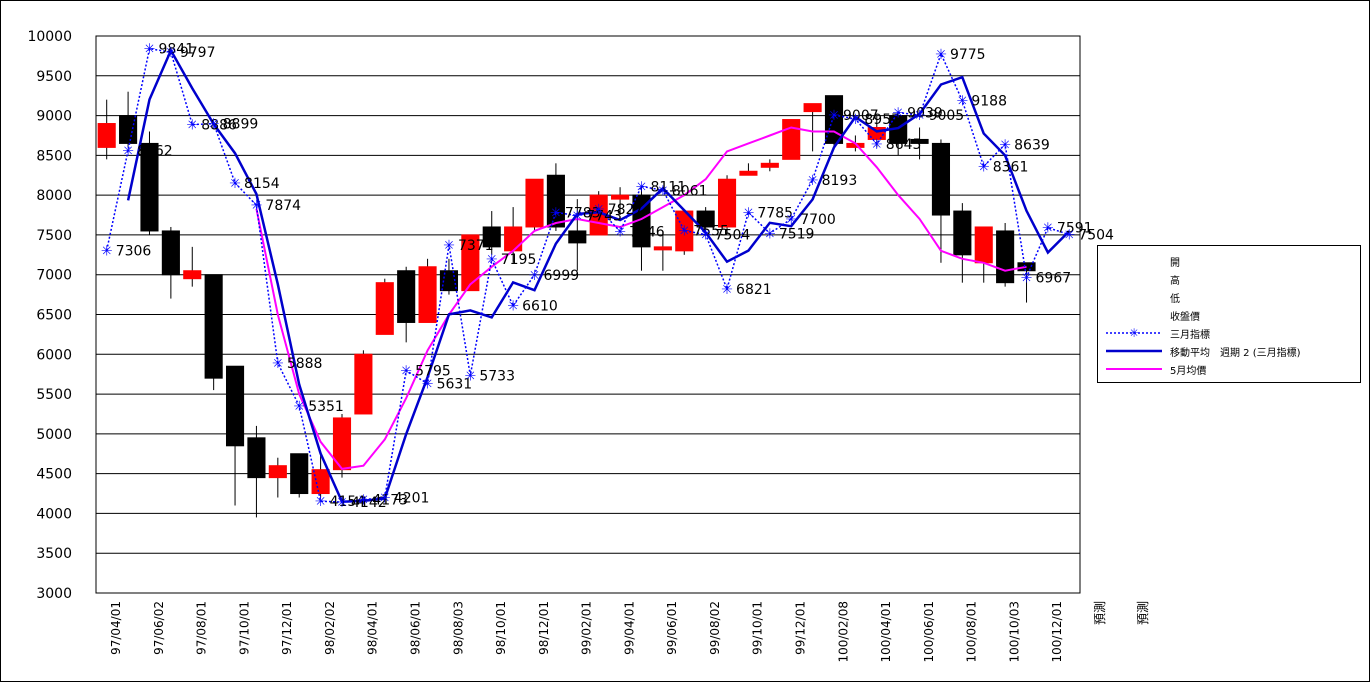  Describe the element at coordinates (155, 151) in the screenshot. I see `data-label-index: 8562` at that location.